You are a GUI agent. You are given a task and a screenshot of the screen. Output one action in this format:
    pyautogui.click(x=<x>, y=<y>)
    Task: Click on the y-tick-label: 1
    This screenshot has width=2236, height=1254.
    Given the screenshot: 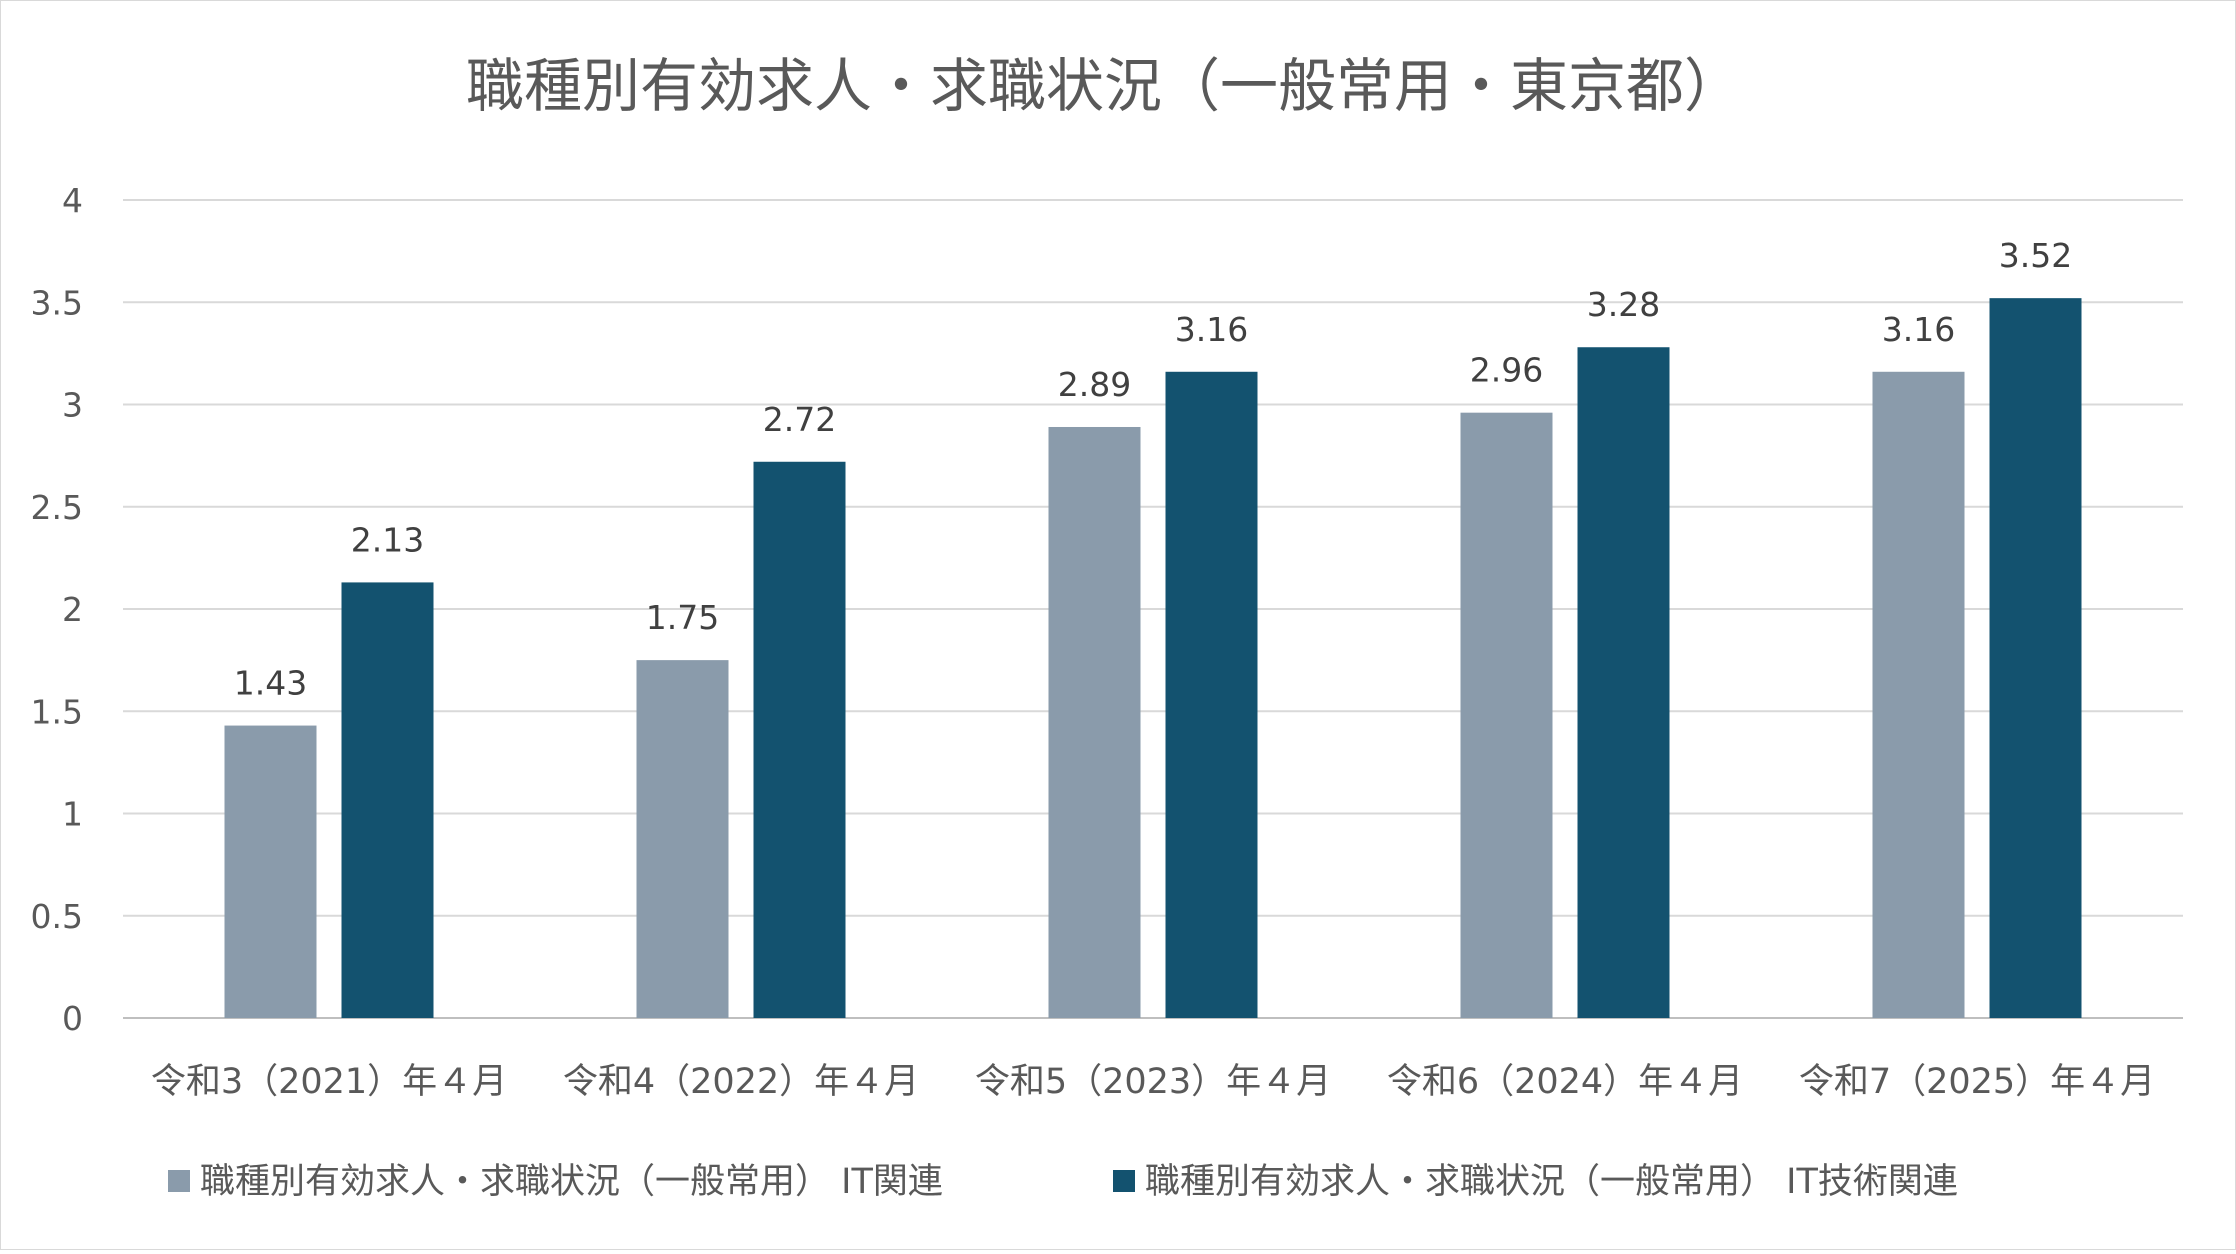 What is the action you would take?
    pyautogui.click(x=72, y=814)
    